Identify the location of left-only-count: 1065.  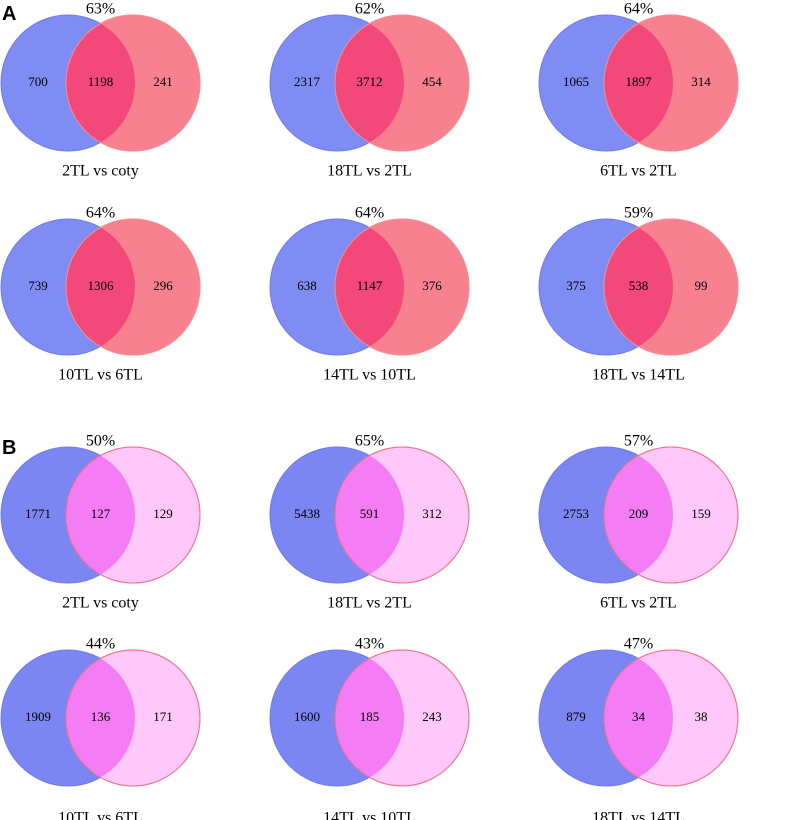
(576, 81).